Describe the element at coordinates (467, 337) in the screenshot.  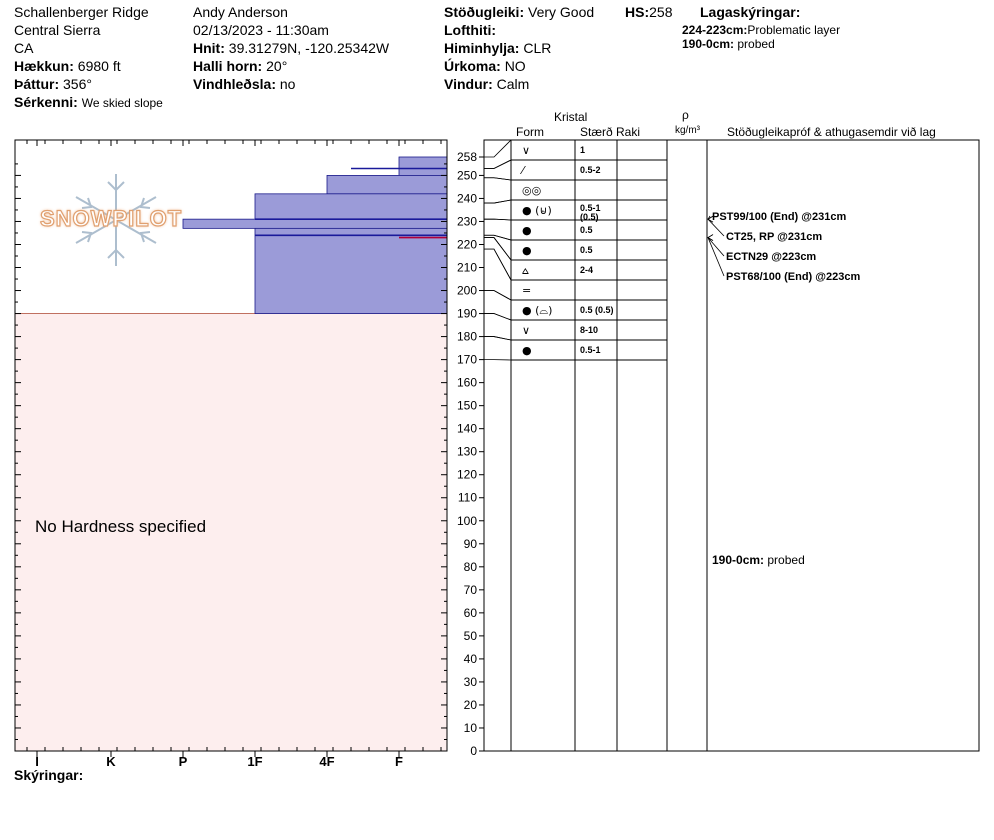
I see `depth-tick-label: 180` at that location.